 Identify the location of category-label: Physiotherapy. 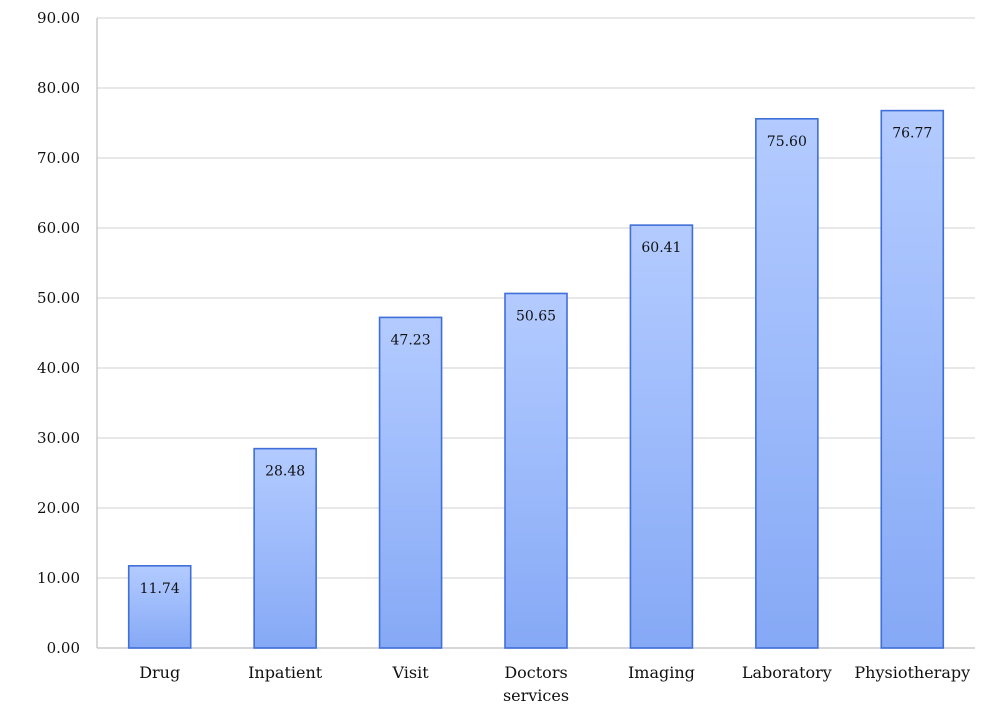
(912, 672).